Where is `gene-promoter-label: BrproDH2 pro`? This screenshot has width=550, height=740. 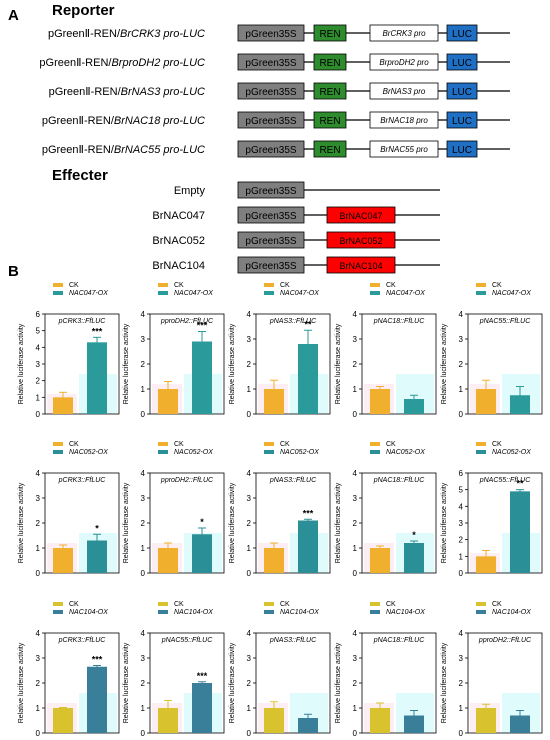 gene-promoter-label: BrproDH2 pro is located at coordinates (404, 62).